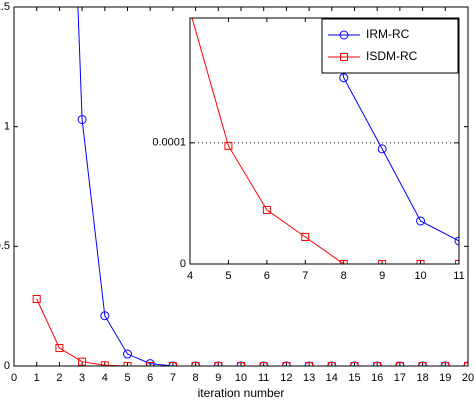 This screenshot has width=474, height=400. I want to click on x-tick-label: 0, so click(14, 378).